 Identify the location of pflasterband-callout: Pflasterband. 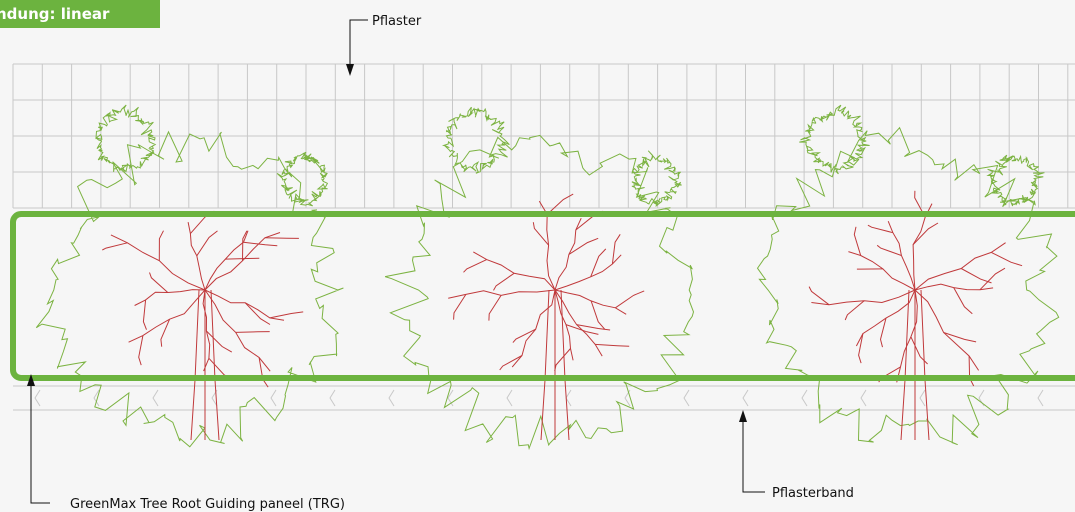
(796, 455).